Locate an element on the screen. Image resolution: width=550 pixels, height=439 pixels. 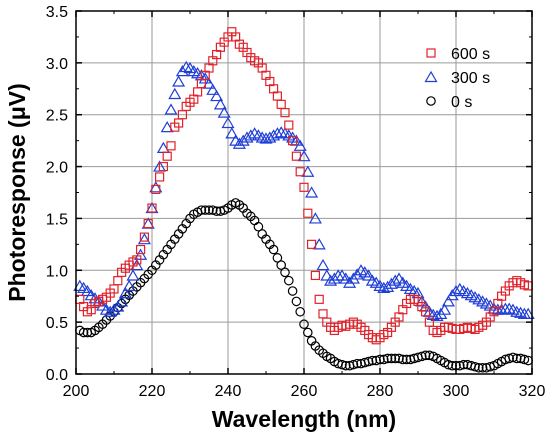
legend-label: 300 s is located at coordinates (470, 78).